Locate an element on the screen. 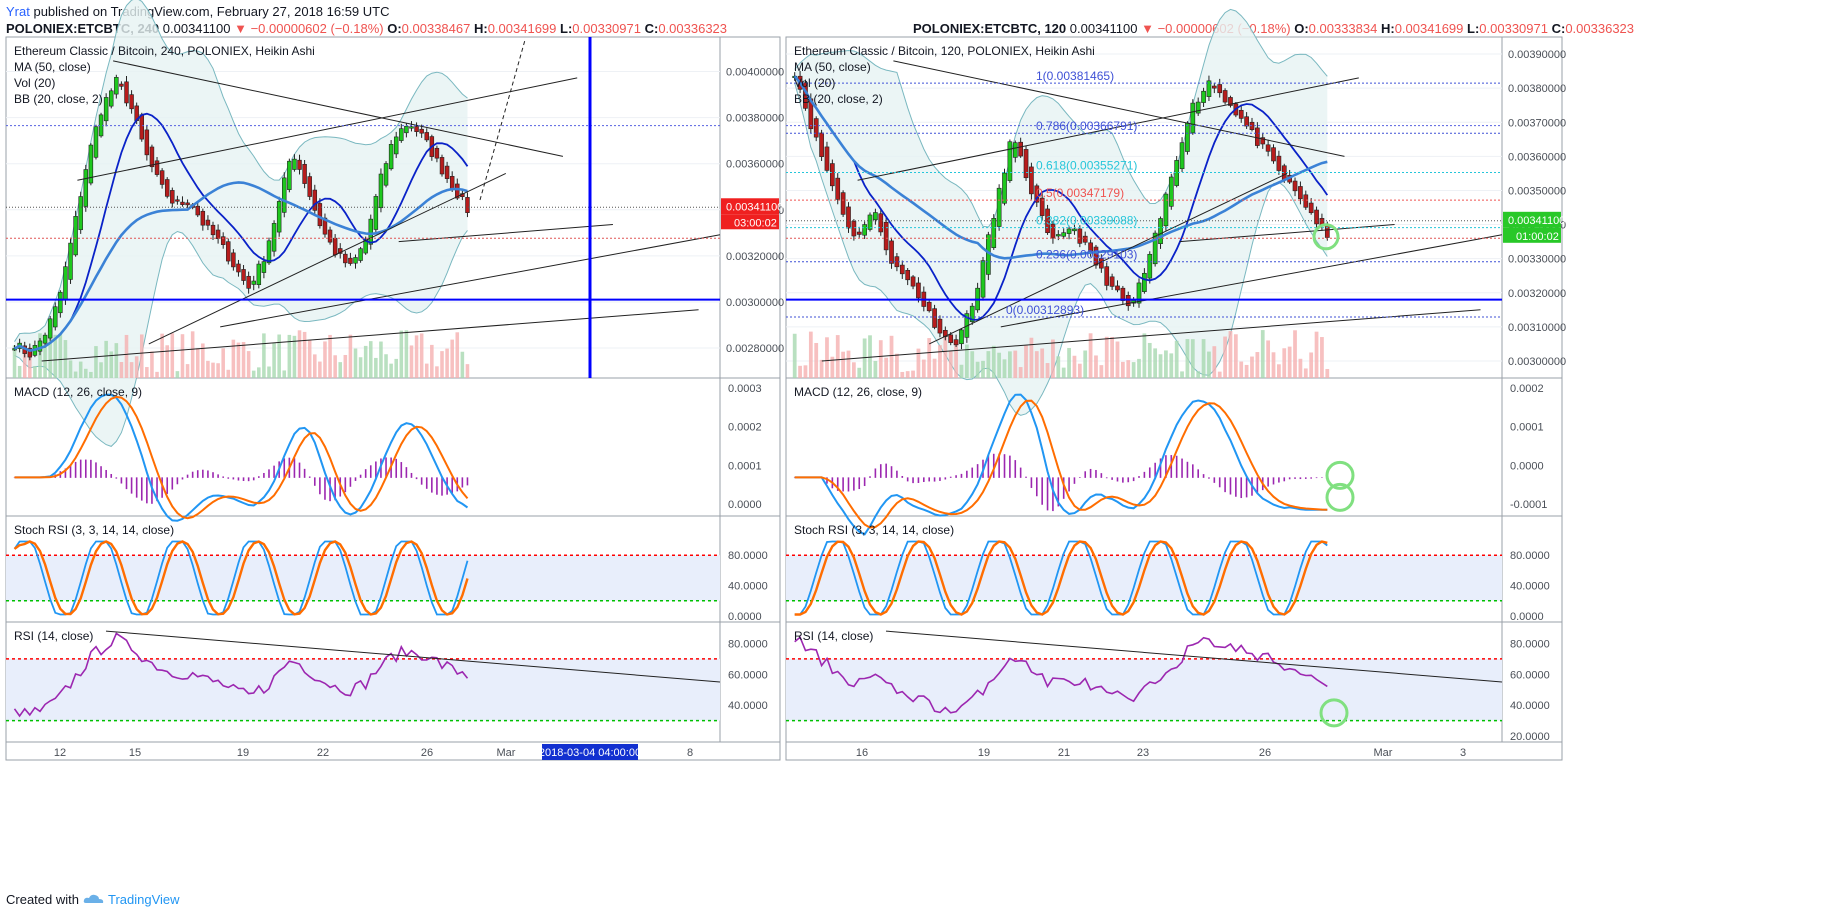  right-legend-item: MA (50, close) is located at coordinates (832, 67).